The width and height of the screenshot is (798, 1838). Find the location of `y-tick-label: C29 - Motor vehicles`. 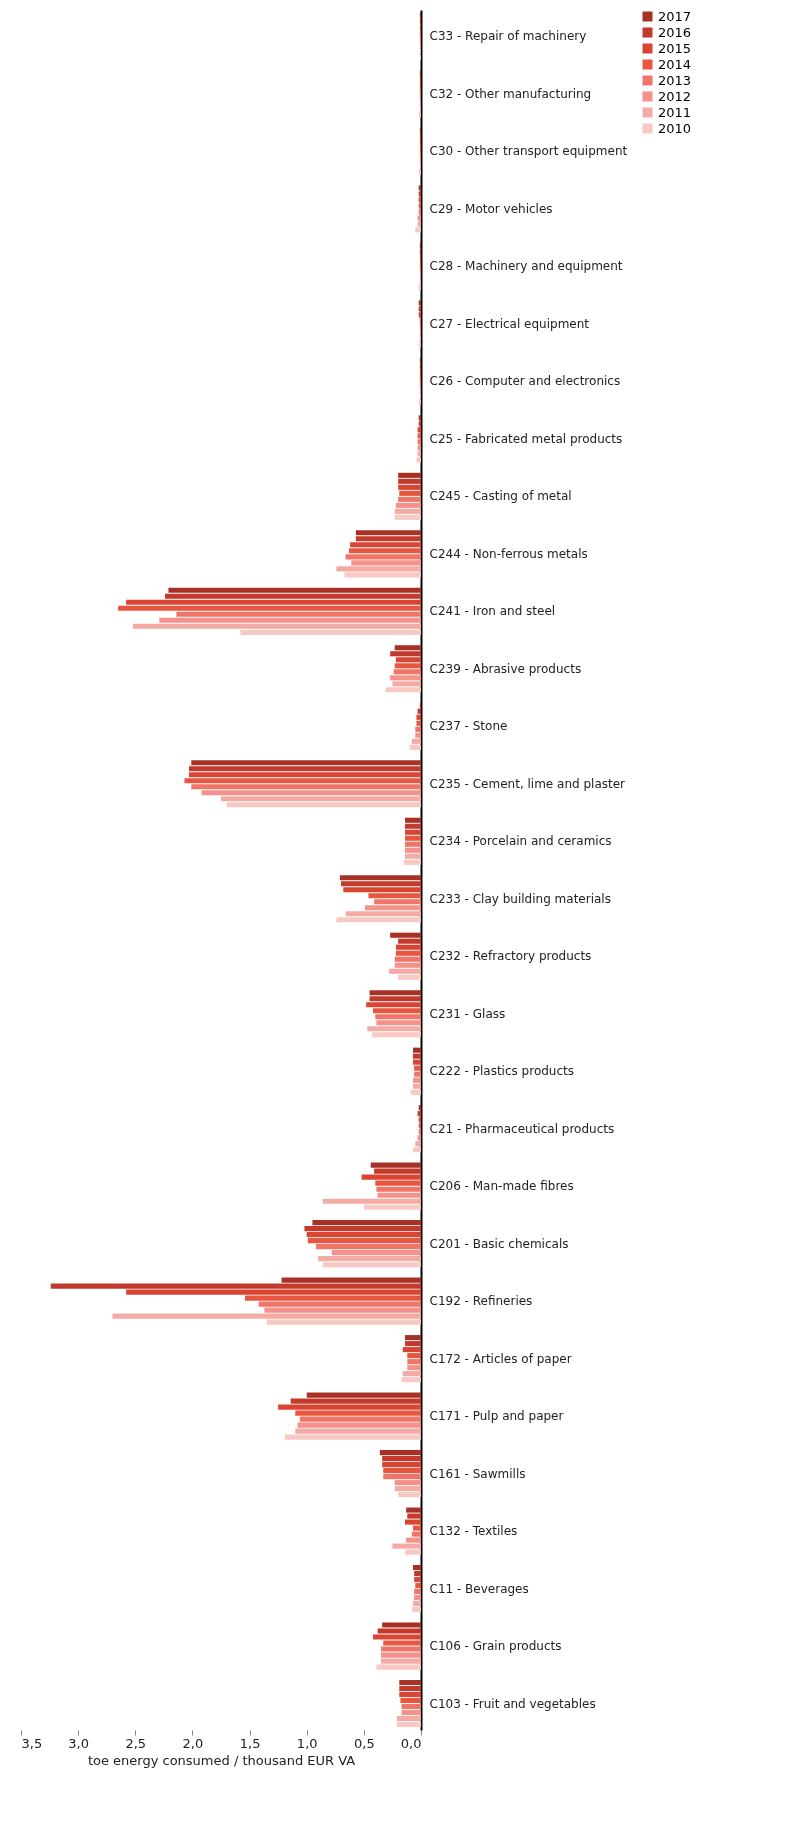

y-tick-label: C29 - Motor vehicles is located at coordinates (491, 208).